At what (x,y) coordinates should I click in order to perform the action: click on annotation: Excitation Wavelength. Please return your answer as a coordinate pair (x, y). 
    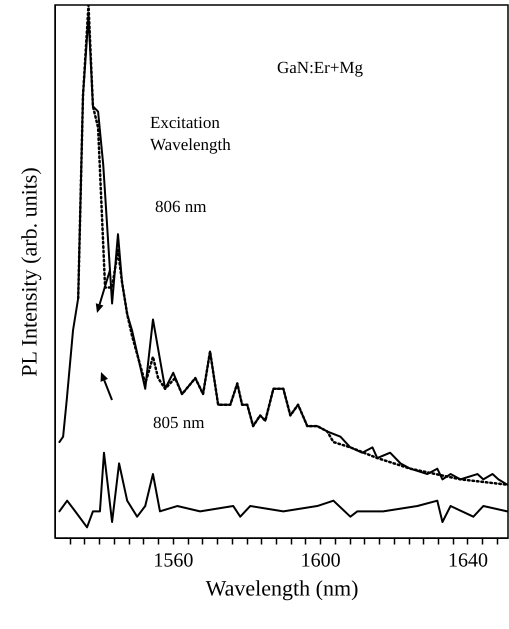
    Looking at the image, I should click on (191, 133).